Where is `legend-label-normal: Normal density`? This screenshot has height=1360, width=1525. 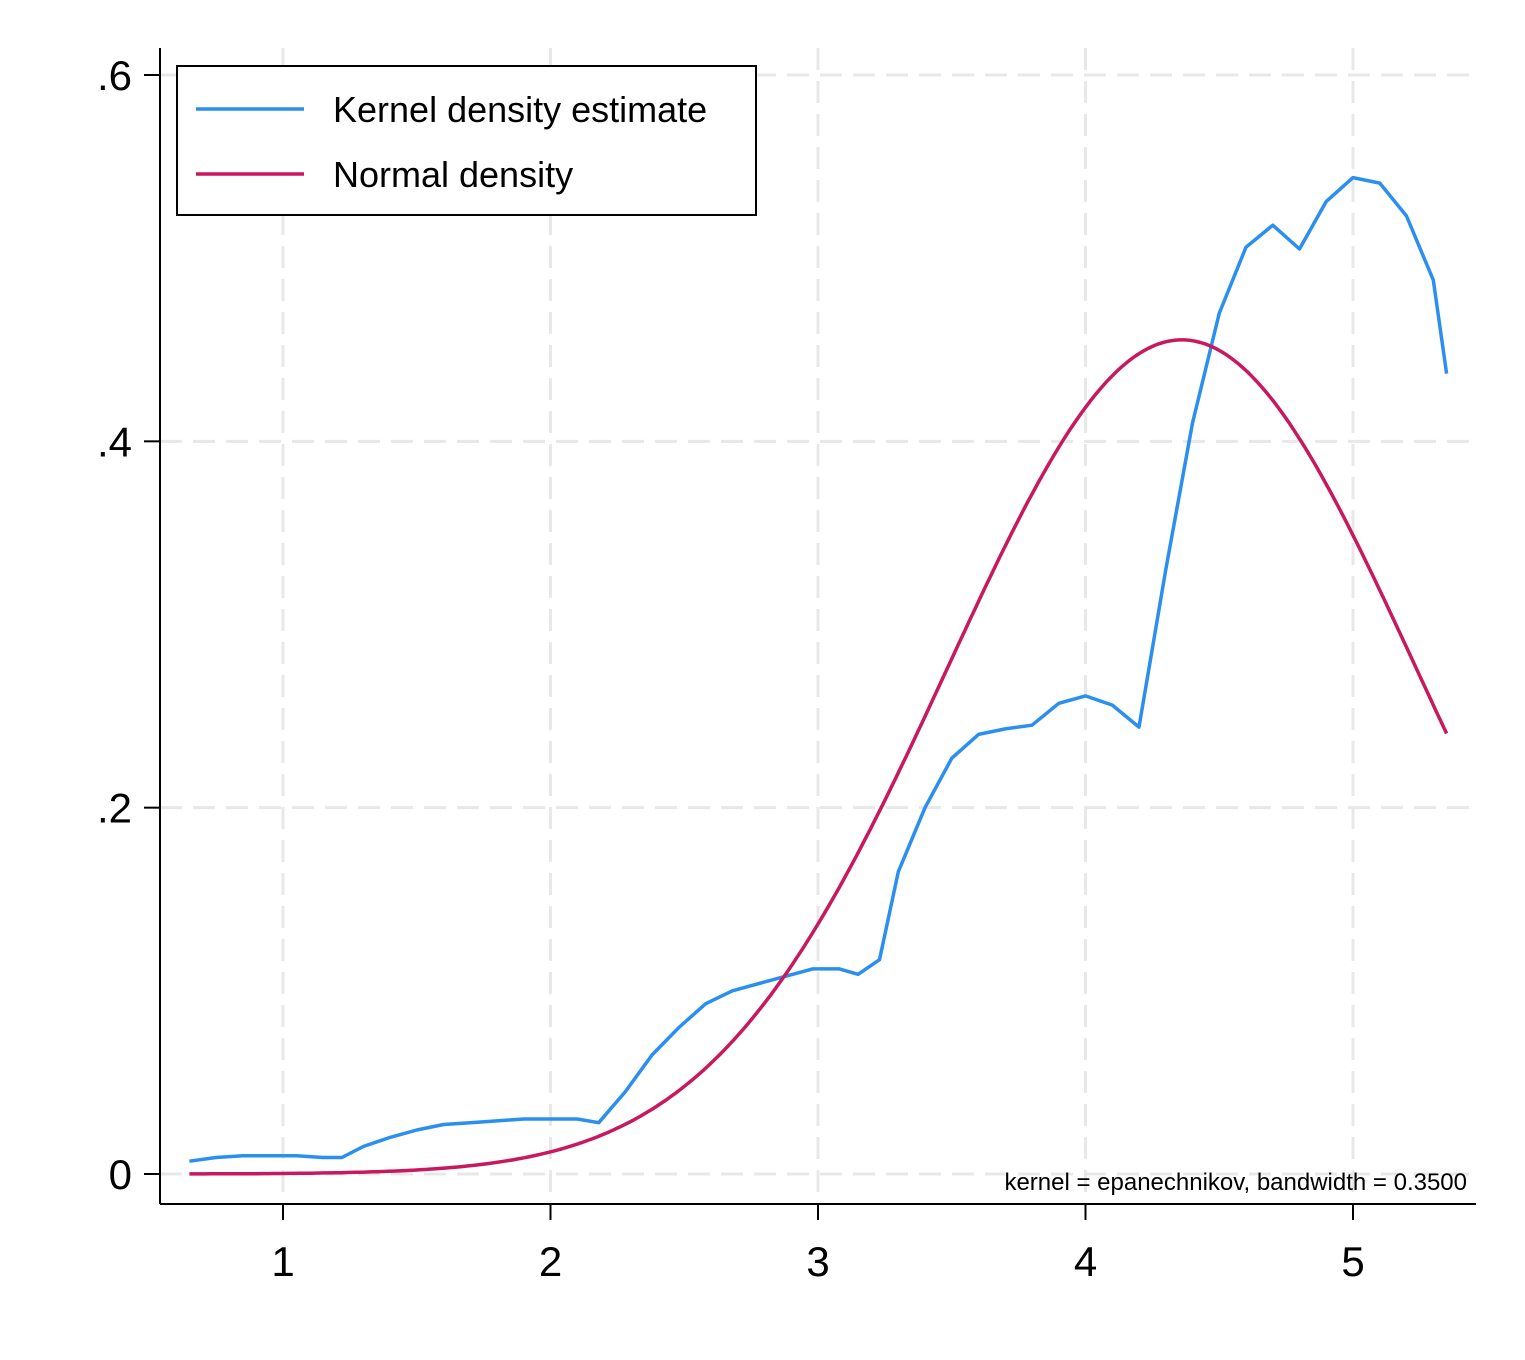 legend-label-normal: Normal density is located at coordinates (453, 174).